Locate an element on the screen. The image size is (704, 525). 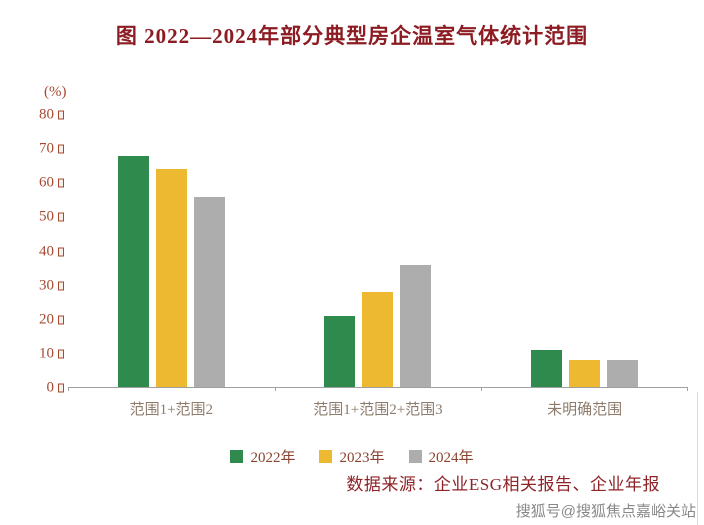
x-axis-label: 未明确范围 is located at coordinates (585, 410).